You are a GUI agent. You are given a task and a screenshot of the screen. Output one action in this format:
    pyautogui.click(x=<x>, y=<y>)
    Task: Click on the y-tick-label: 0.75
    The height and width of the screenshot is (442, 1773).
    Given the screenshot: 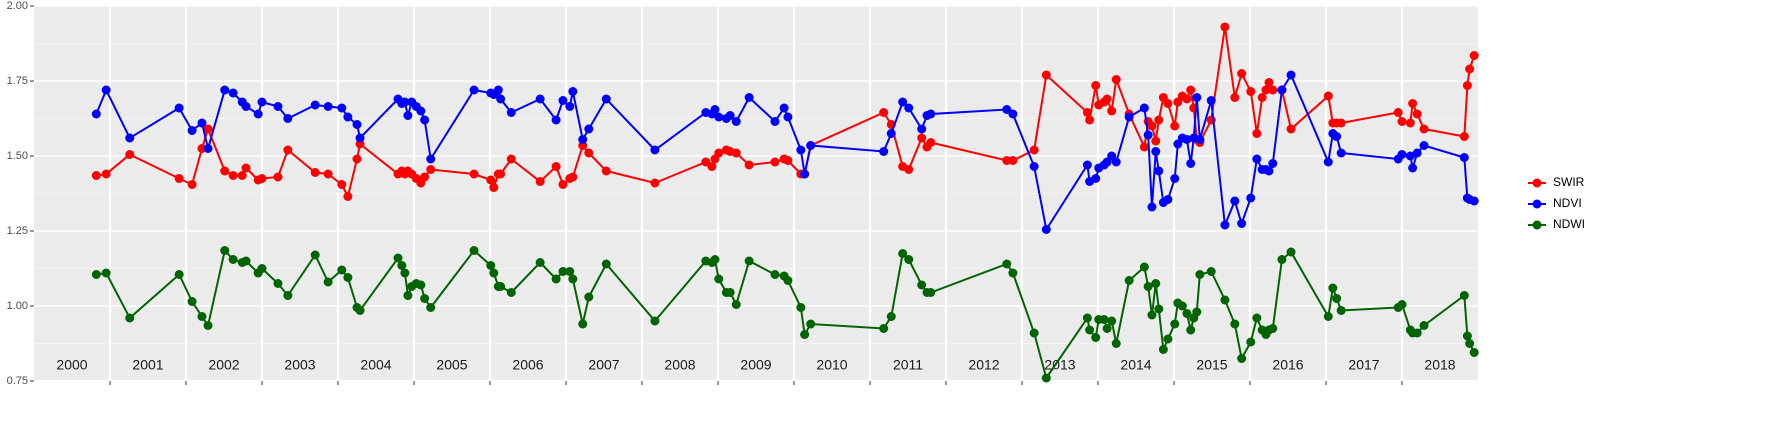 What is the action you would take?
    pyautogui.click(x=17, y=381)
    